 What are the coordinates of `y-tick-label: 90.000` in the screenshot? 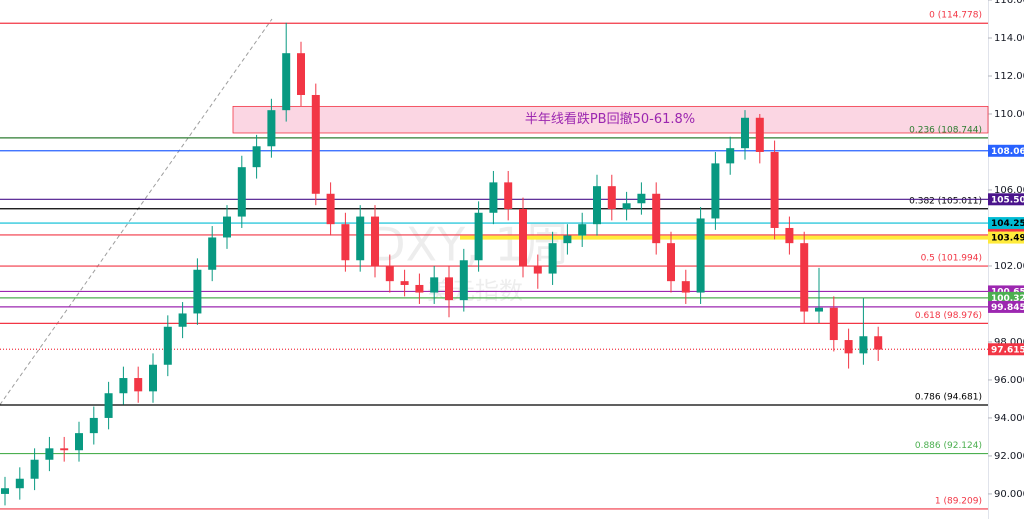 It's located at (1009, 494).